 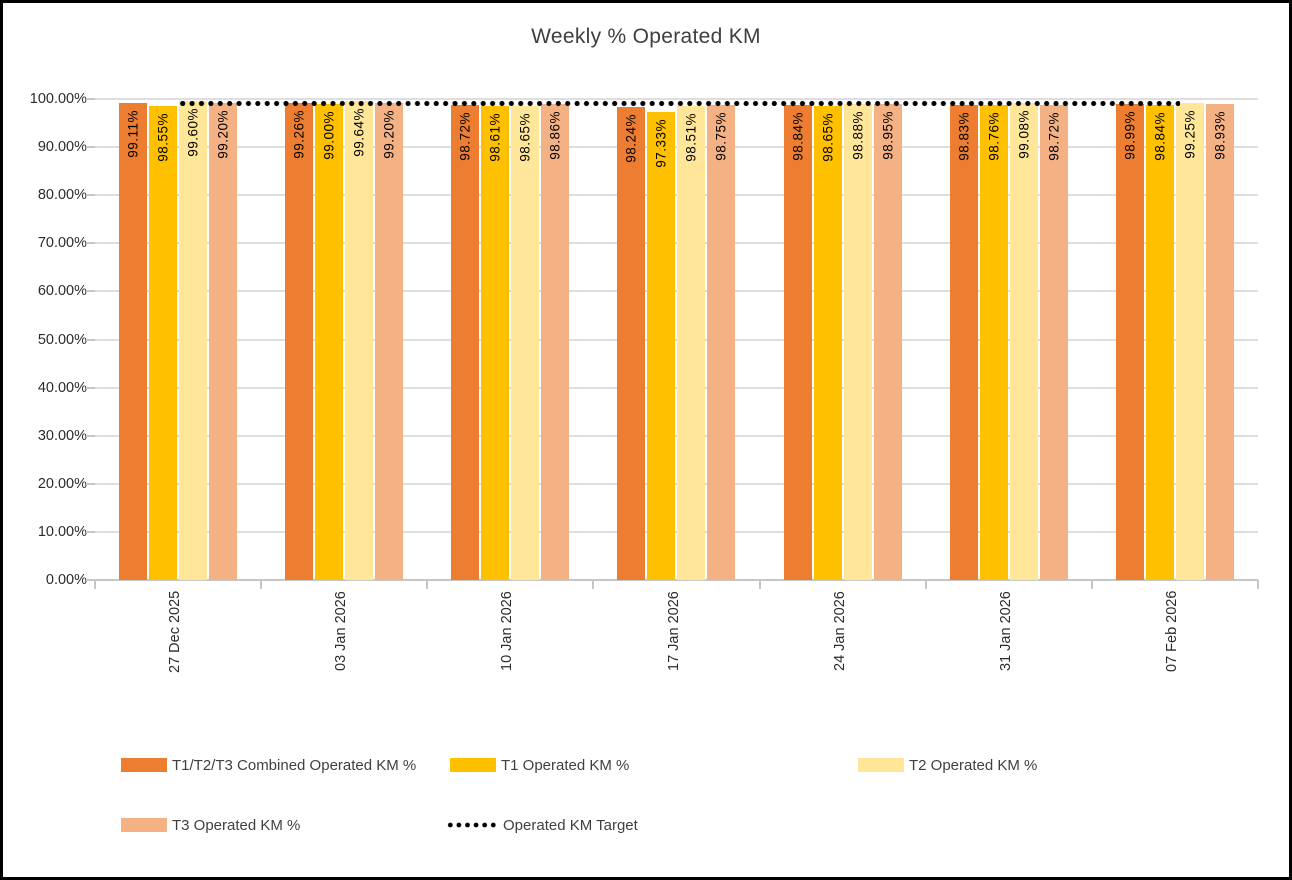 I want to click on bar: 99.20%, so click(x=389, y=341).